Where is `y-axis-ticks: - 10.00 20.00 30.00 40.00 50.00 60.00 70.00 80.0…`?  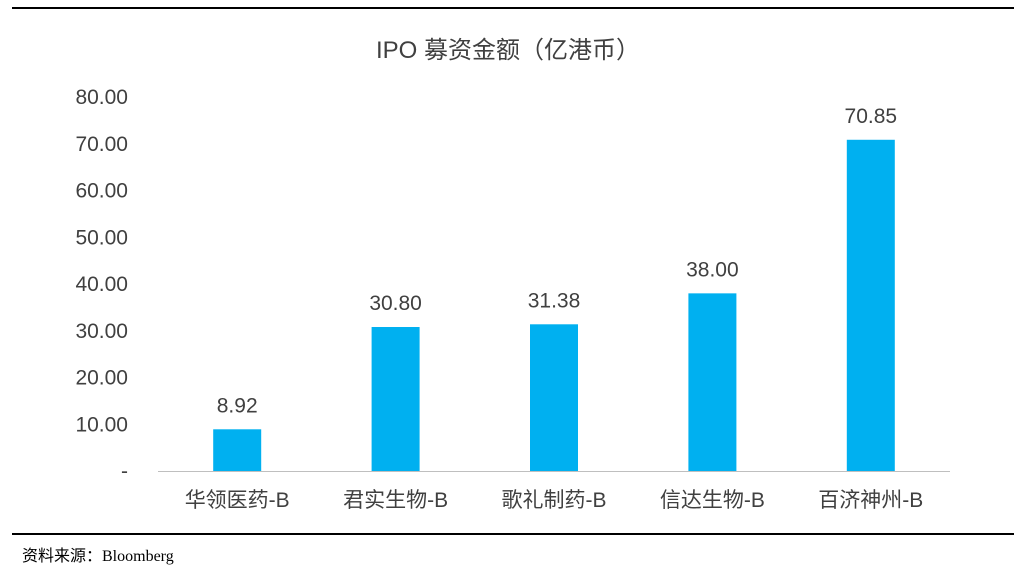 y-axis-ticks: - 10.00 20.00 30.00 40.00 50.00 60.00 70.00 80.0… is located at coordinates (101, 284).